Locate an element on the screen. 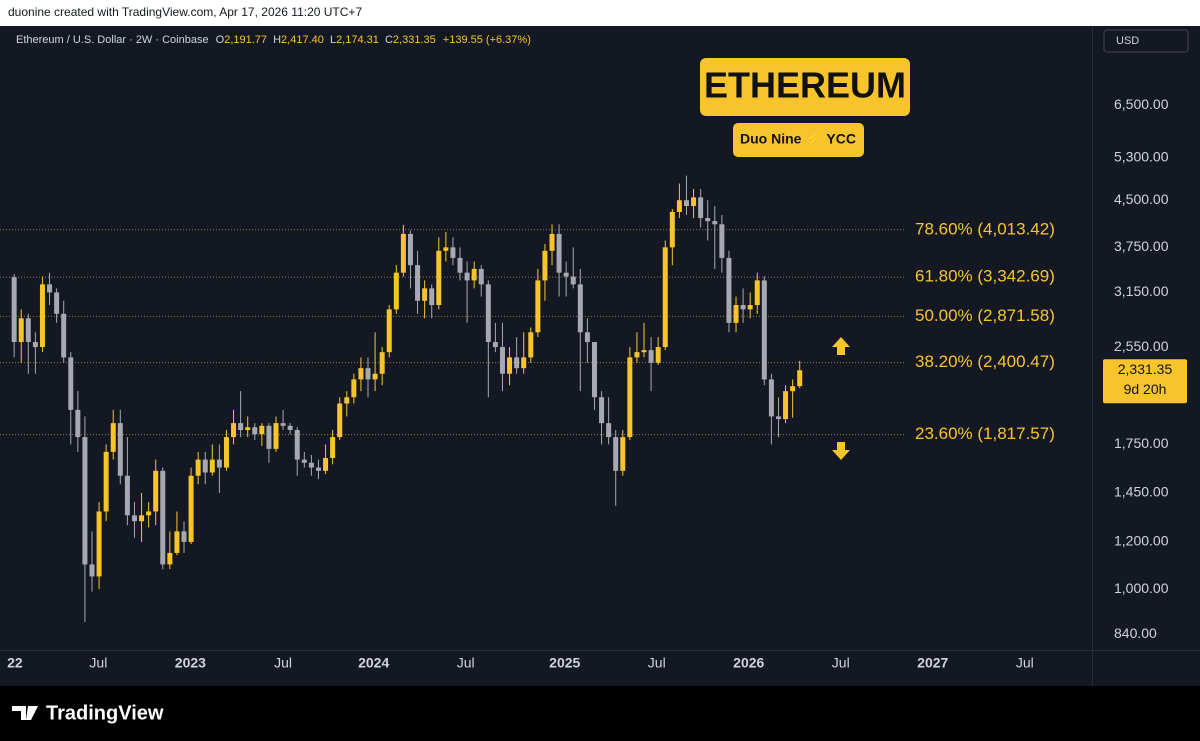  chart-title: ETHEREUM is located at coordinates (805, 85).